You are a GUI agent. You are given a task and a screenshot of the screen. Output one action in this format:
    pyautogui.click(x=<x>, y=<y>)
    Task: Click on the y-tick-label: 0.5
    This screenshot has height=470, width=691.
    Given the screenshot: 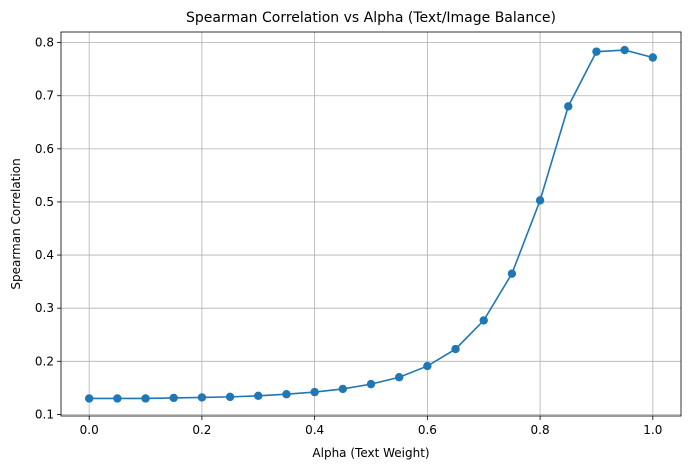 What is the action you would take?
    pyautogui.click(x=44, y=202)
    